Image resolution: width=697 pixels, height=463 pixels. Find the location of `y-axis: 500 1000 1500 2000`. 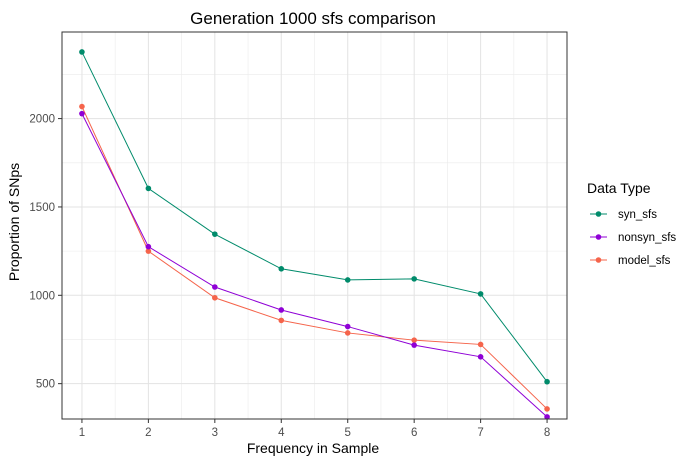

y-axis: 500 1000 1500 2000 is located at coordinates (45, 252).